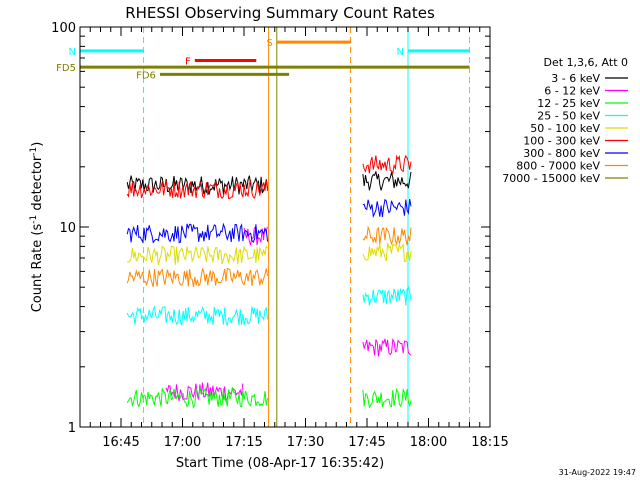 This screenshot has height=480, width=640. I want to click on y-axis-label-part: Count Rate (s, so click(37, 268).